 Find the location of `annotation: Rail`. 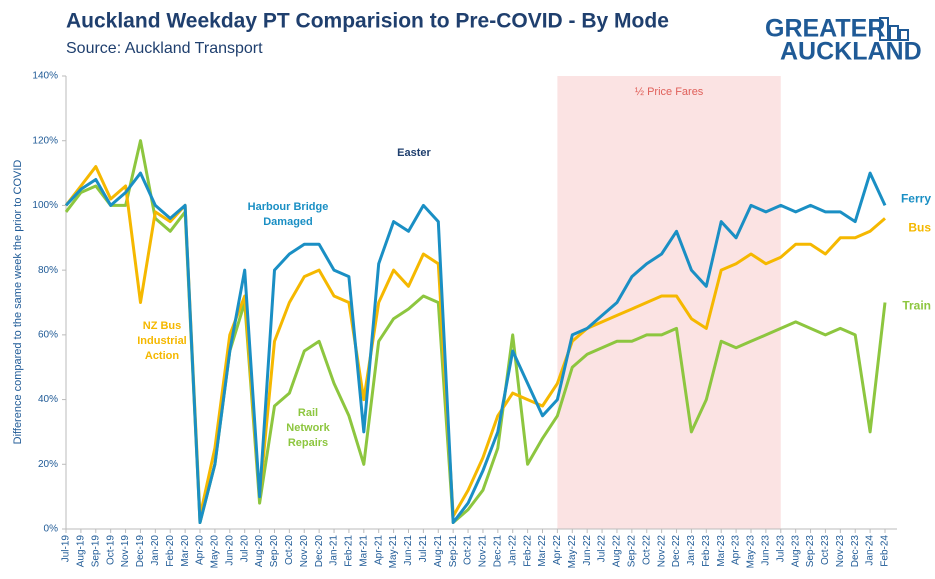

annotation: Rail is located at coordinates (308, 413).